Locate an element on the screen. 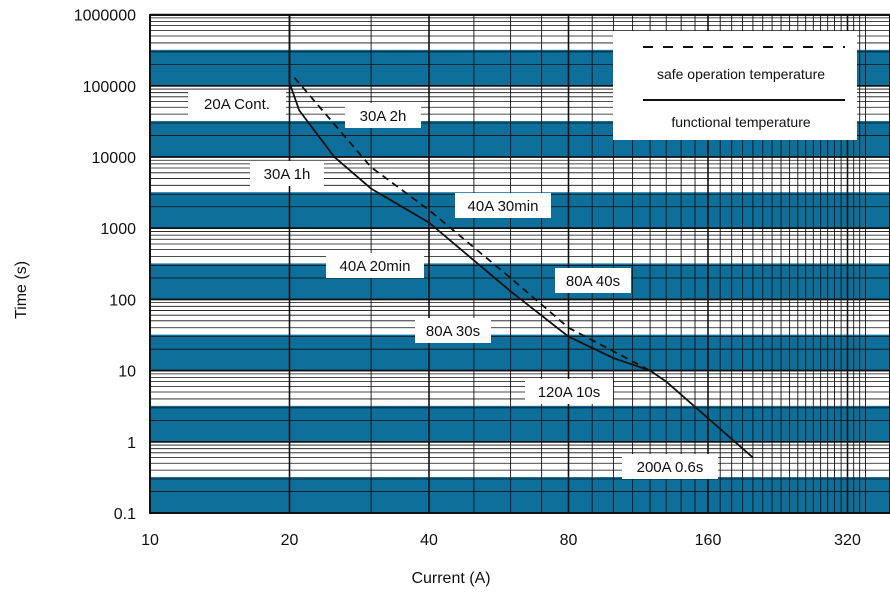  annotation-label: 80A 40s is located at coordinates (593, 281).